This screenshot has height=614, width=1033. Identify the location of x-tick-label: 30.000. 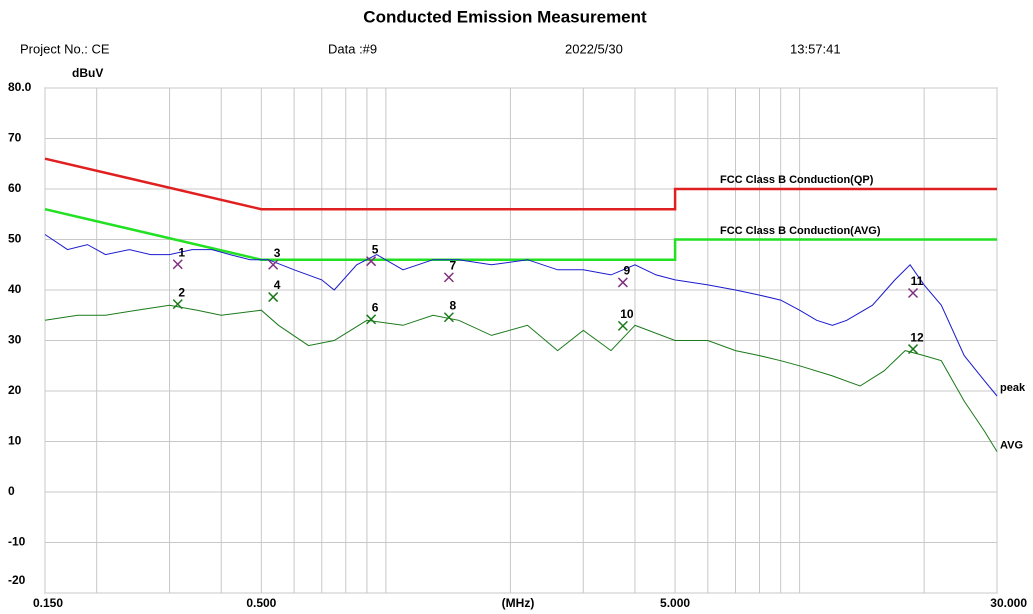
(1008, 603).